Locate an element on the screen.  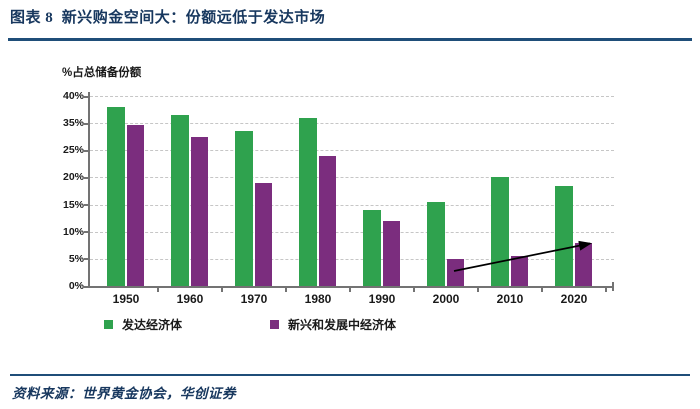
x-tick-label: 1960 is located at coordinates (190, 299).